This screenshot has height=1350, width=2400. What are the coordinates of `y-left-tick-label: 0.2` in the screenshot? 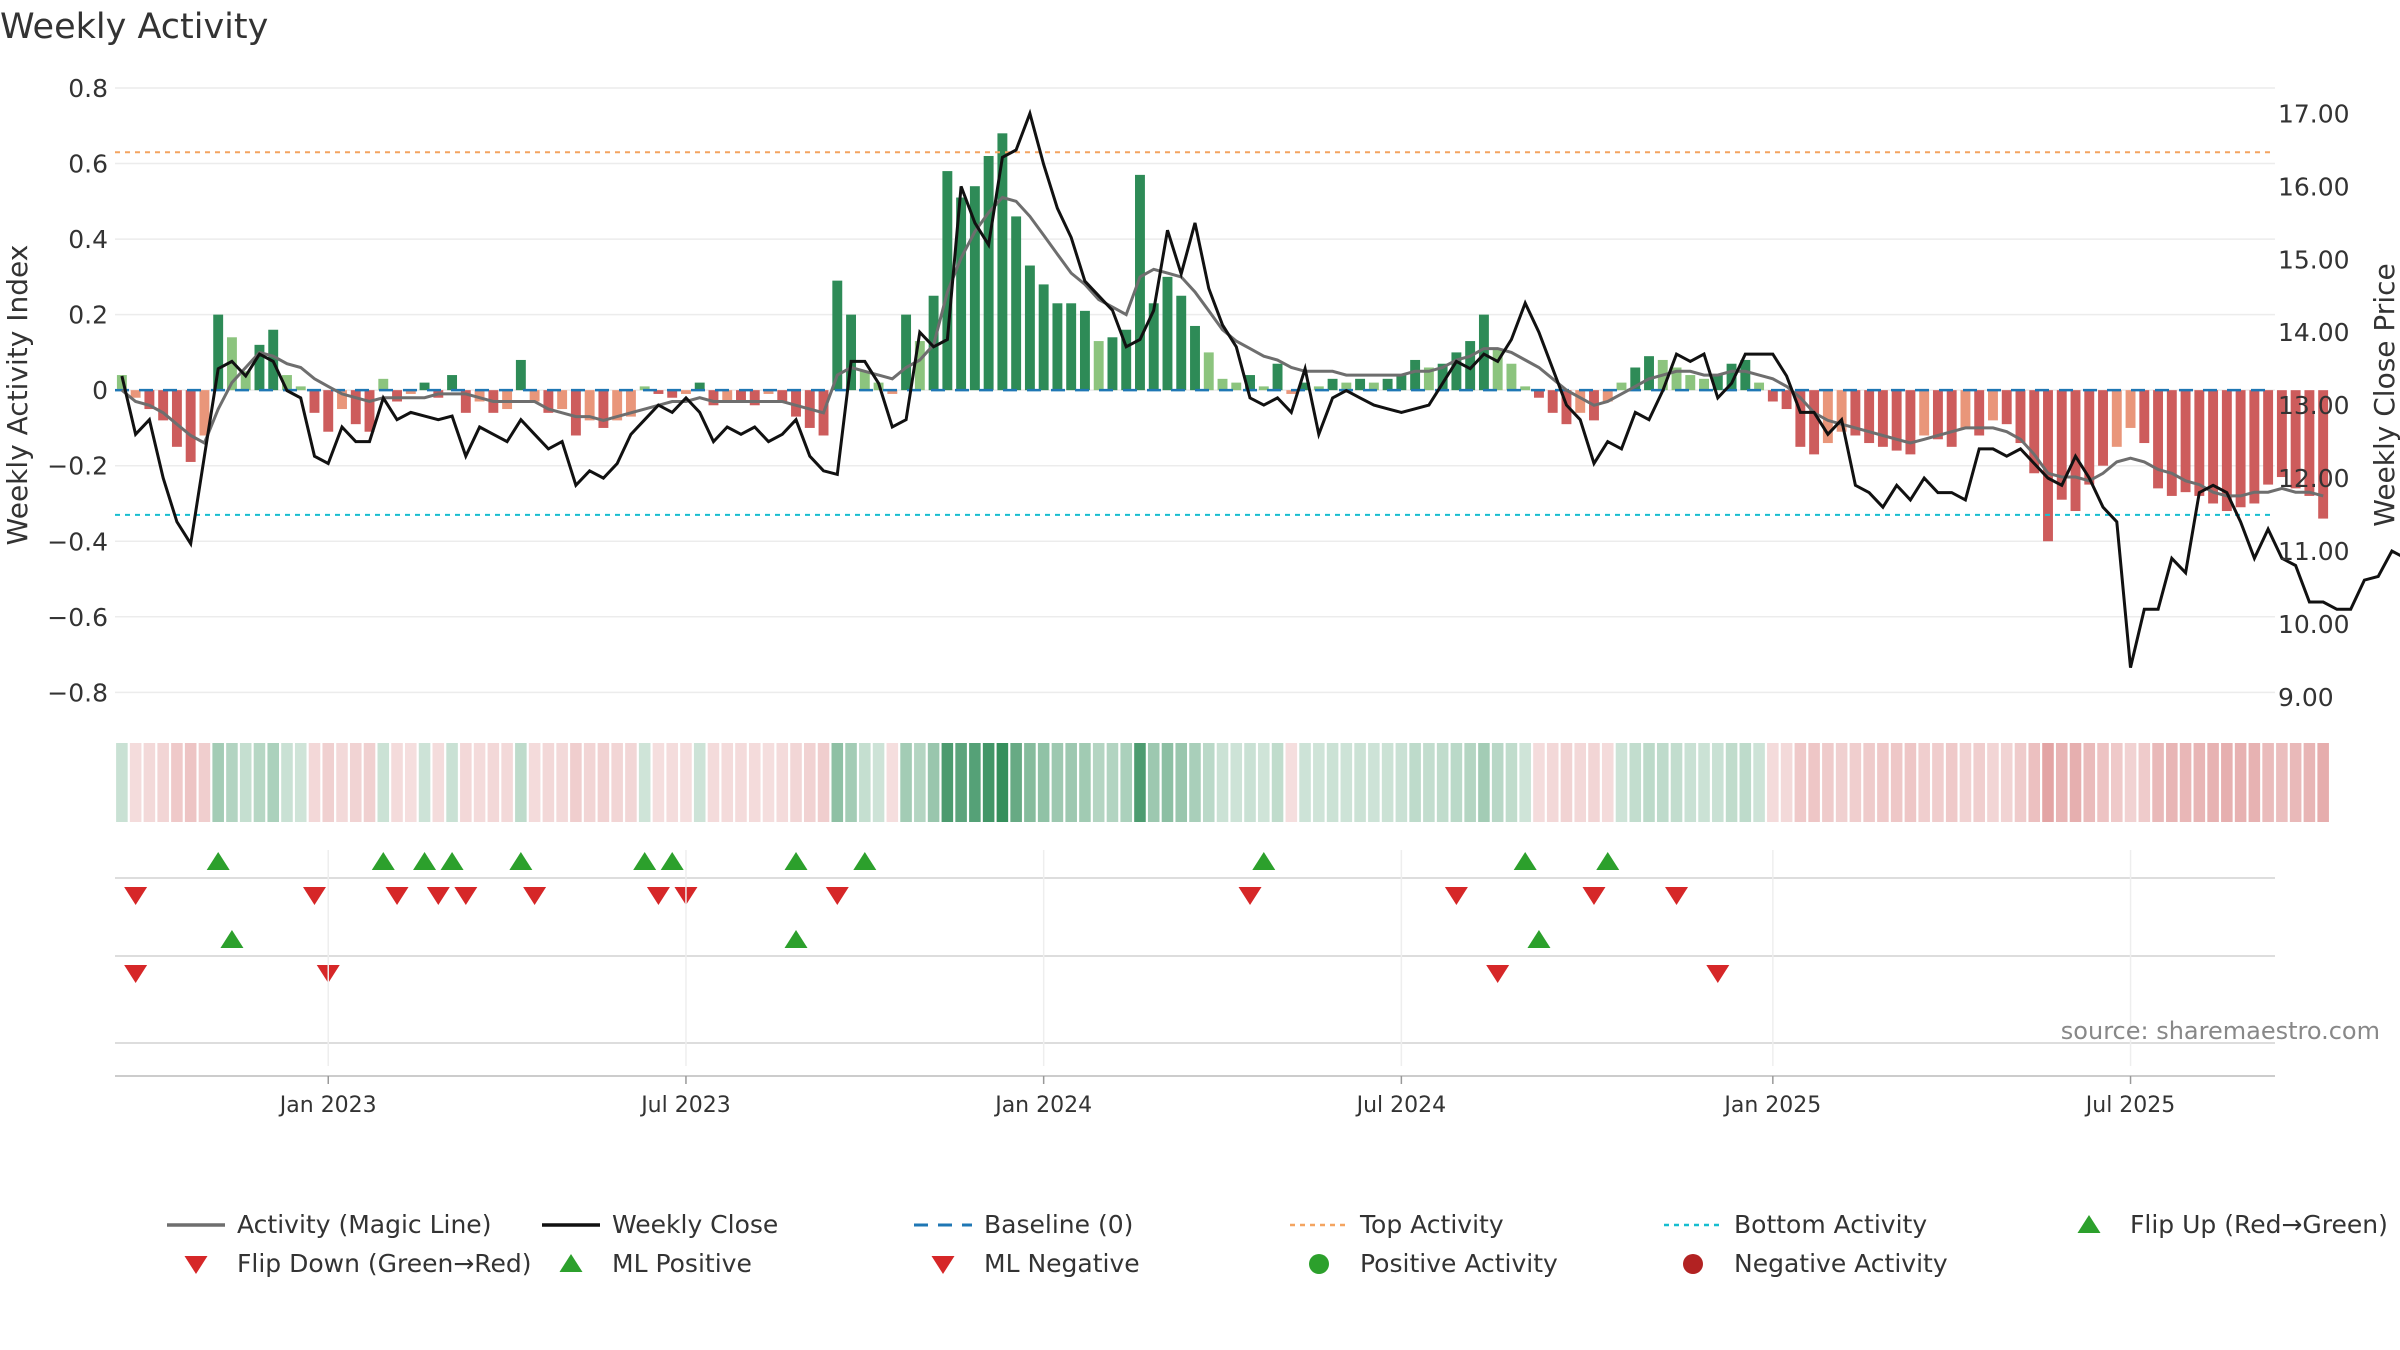 It's located at (88, 315).